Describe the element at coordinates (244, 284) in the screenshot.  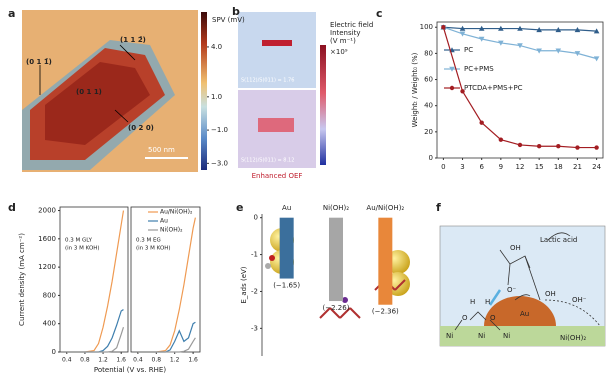
I see `y-axis-label: E_ads (eV)` at that location.